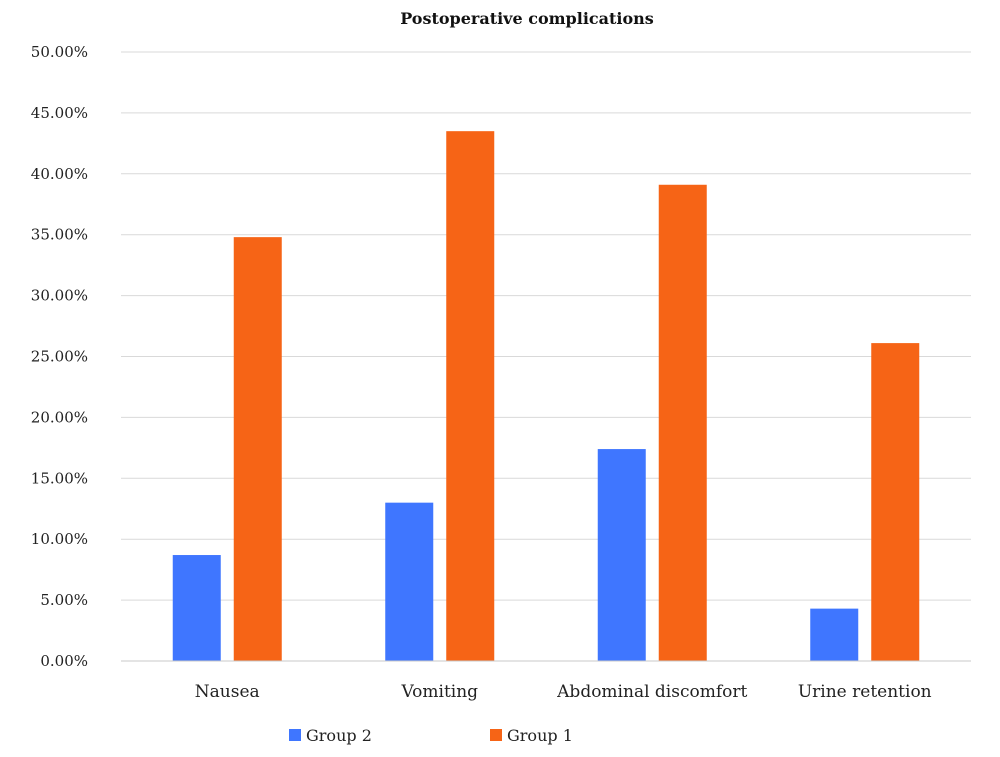 The image size is (1000, 757). I want to click on x-category-label: Abdominal discomfort, so click(651, 692).